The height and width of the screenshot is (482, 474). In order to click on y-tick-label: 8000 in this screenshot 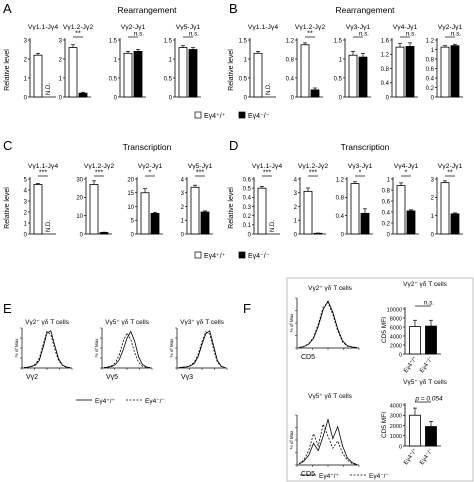, I will do `click(396, 319)`.